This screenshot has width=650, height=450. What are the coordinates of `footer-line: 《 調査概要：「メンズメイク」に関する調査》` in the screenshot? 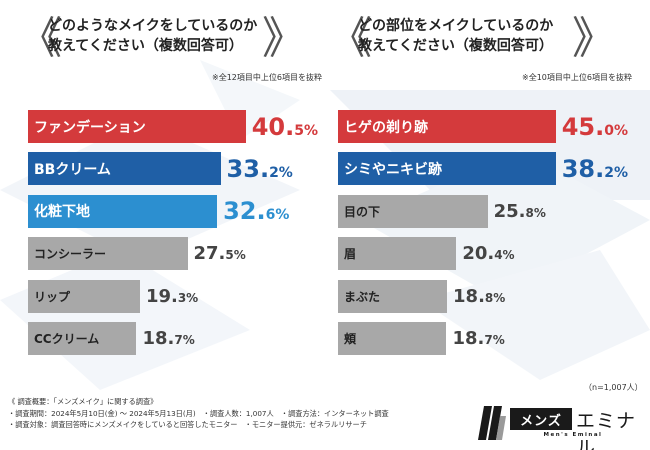 It's located at (83, 401).